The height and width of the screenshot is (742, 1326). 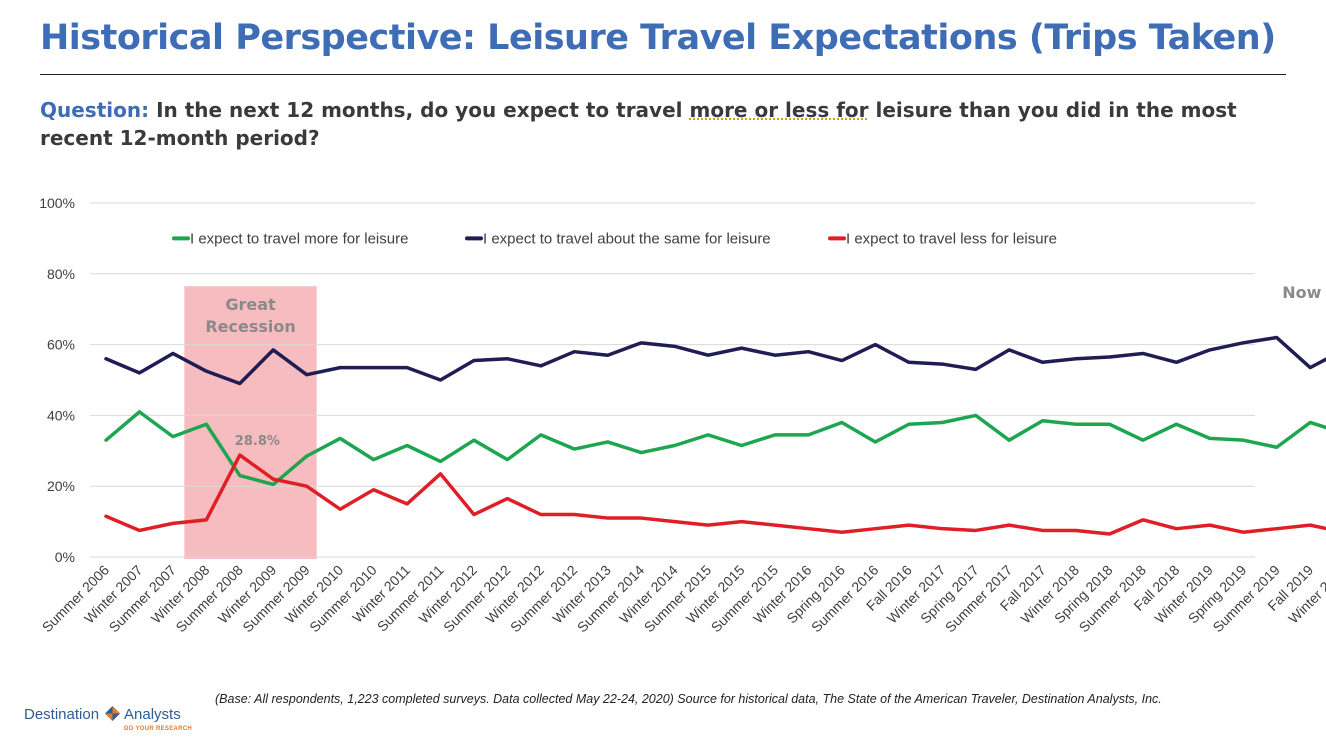 I want to click on y-tick-label: 60%, so click(x=61, y=345).